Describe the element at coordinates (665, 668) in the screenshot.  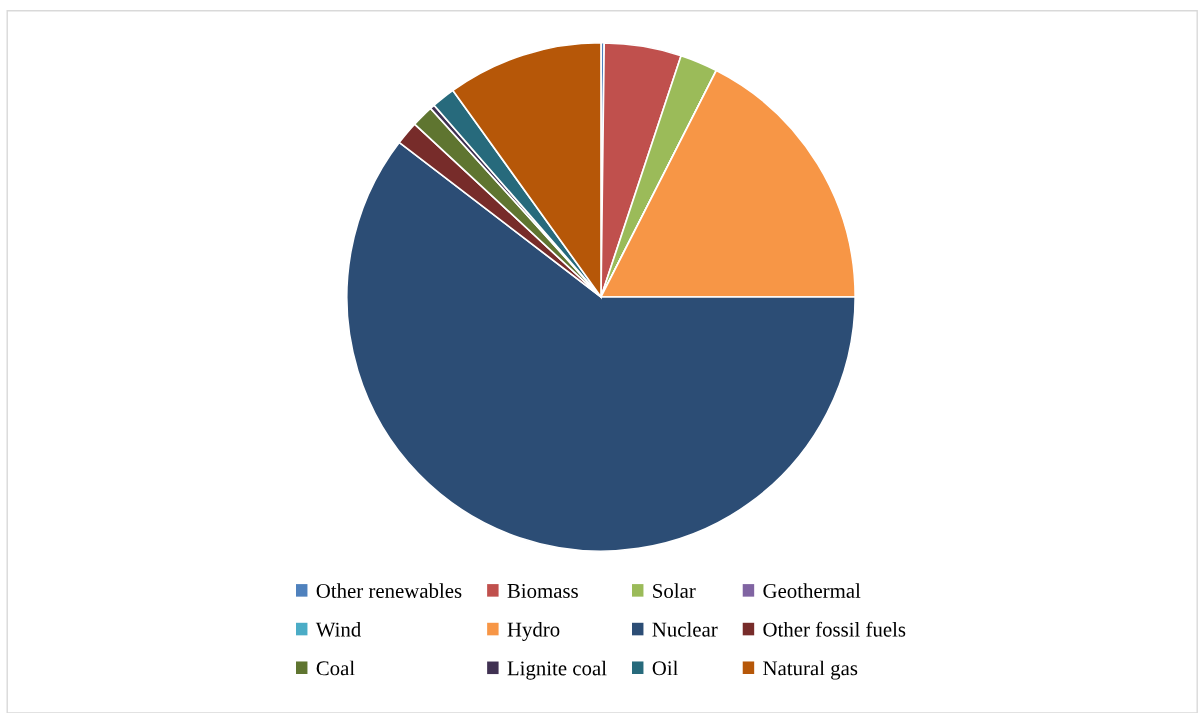
I see `legend-label: Oil` at that location.